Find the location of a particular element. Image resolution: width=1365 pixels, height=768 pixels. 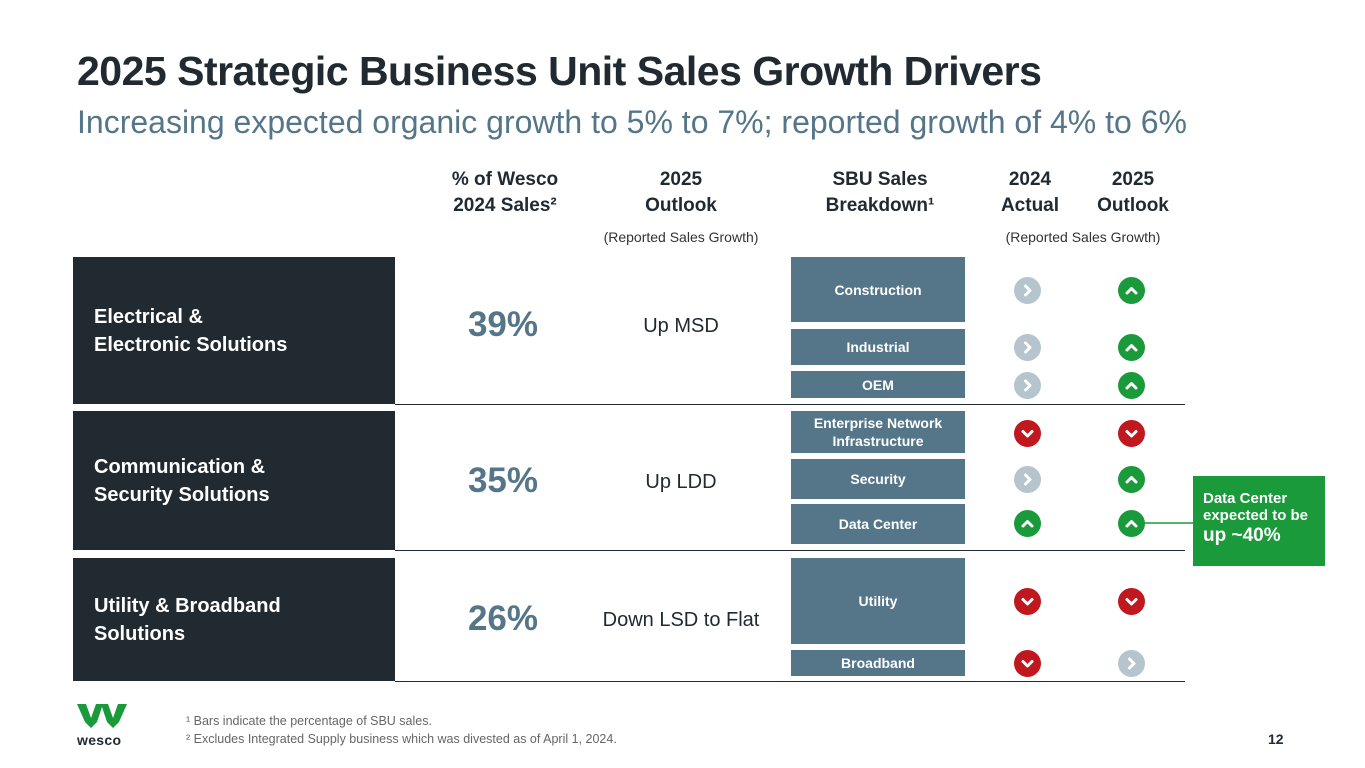

segment-outlook-communication: Up LDD is located at coordinates (681, 482).